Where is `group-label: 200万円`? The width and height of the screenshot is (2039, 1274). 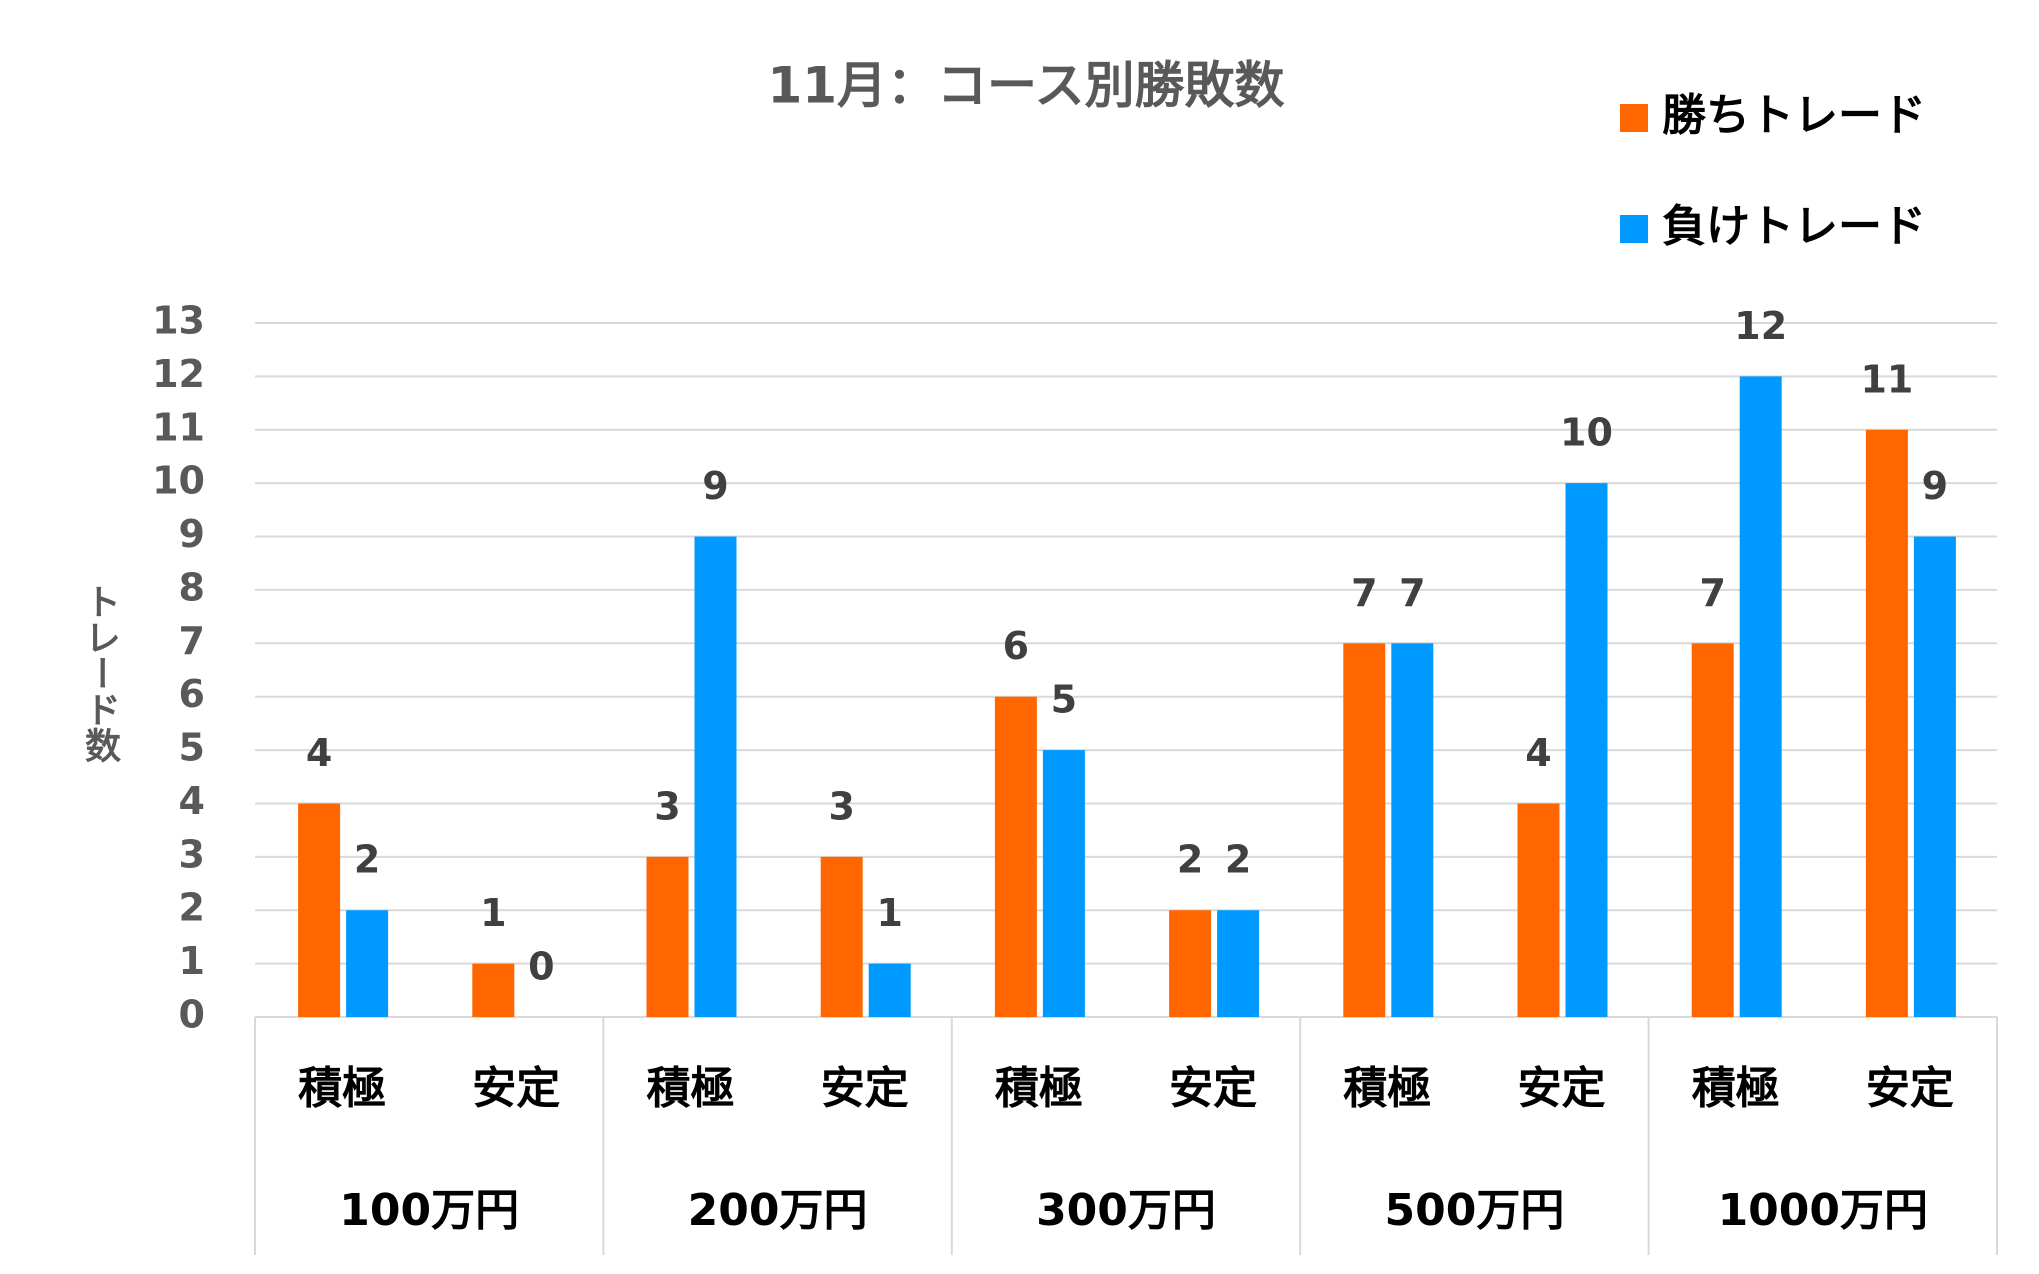
group-label: 200万円 is located at coordinates (778, 1210).